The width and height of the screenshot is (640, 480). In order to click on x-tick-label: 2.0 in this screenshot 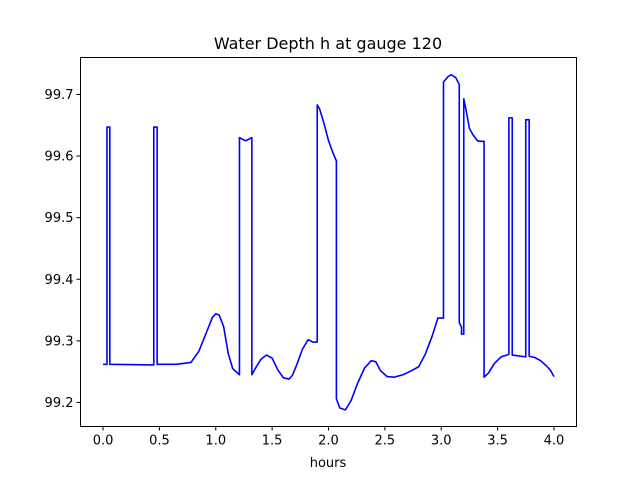, I will do `click(328, 441)`.